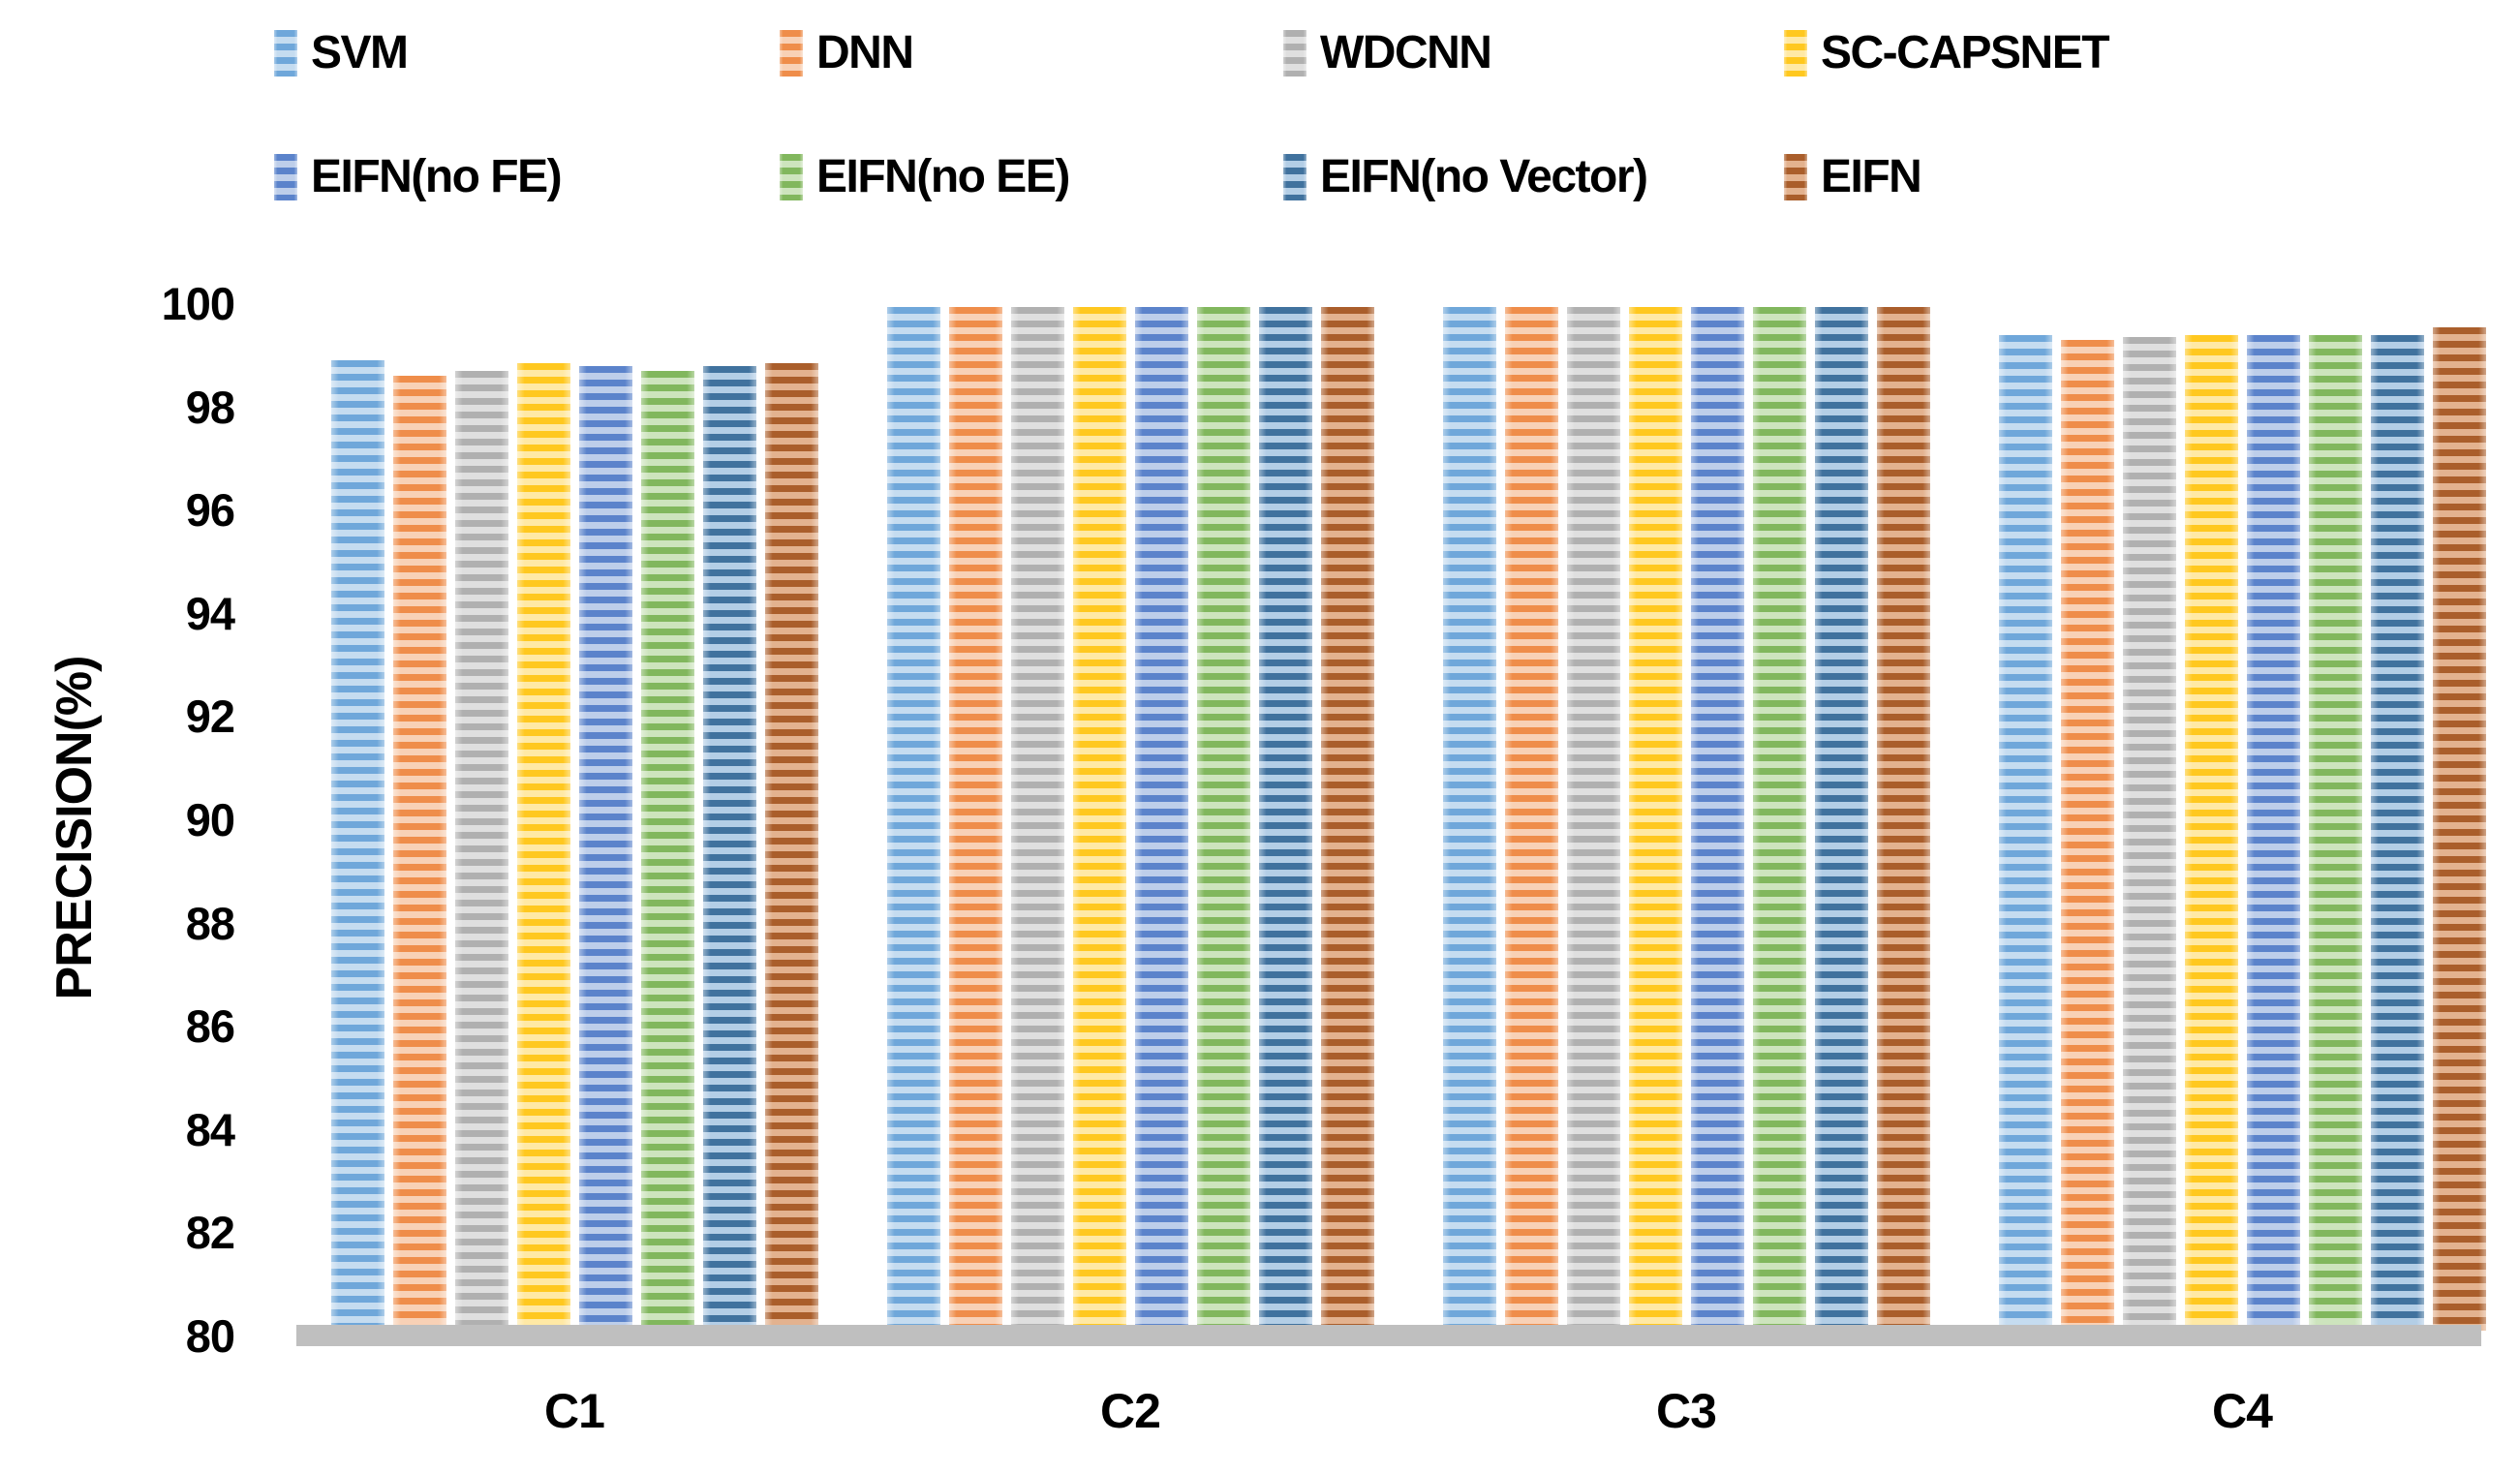 Image resolution: width=2520 pixels, height=1474 pixels. I want to click on legend-item: EIFN(no FE), so click(527, 177).